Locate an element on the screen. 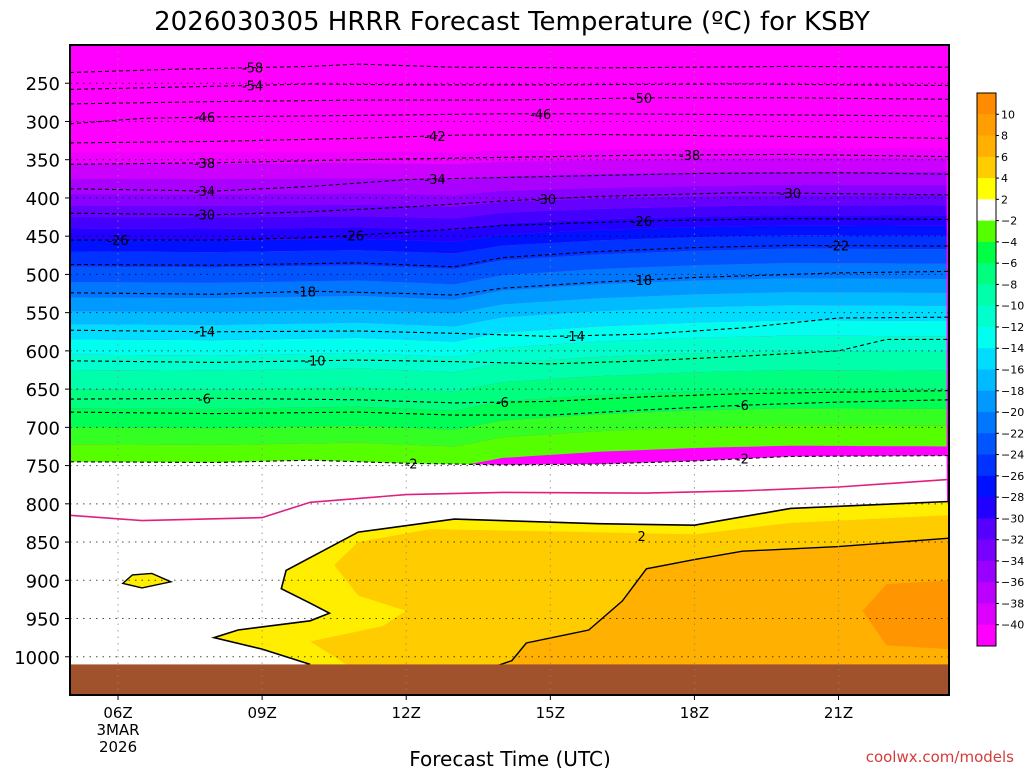  y-tick-label: 950 is located at coordinates (43, 620).